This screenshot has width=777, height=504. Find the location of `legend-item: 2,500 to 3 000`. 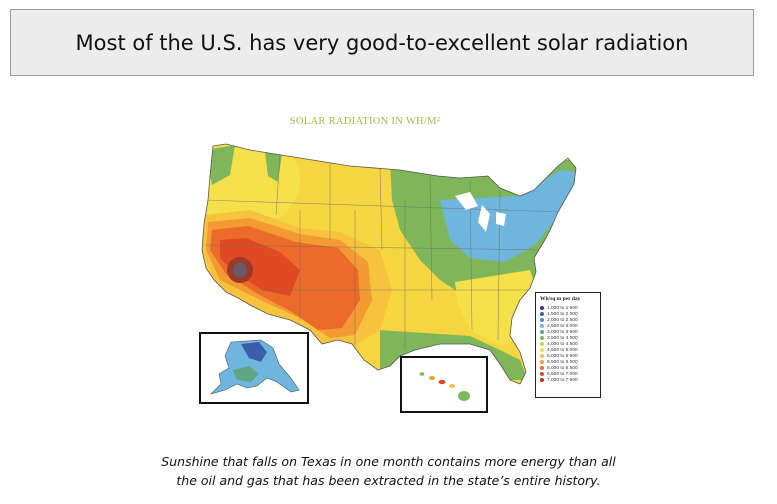

legend-item: 2,500 to 3 000 is located at coordinates (568, 326).